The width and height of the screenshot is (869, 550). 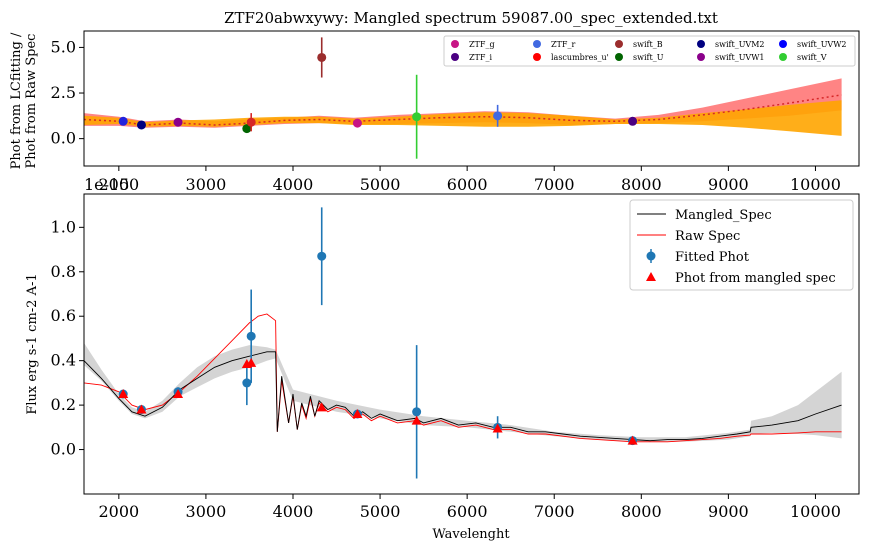 What do you see at coordinates (63, 138) in the screenshot?
I see `top-ytick-label: 0.0` at bounding box center [63, 138].